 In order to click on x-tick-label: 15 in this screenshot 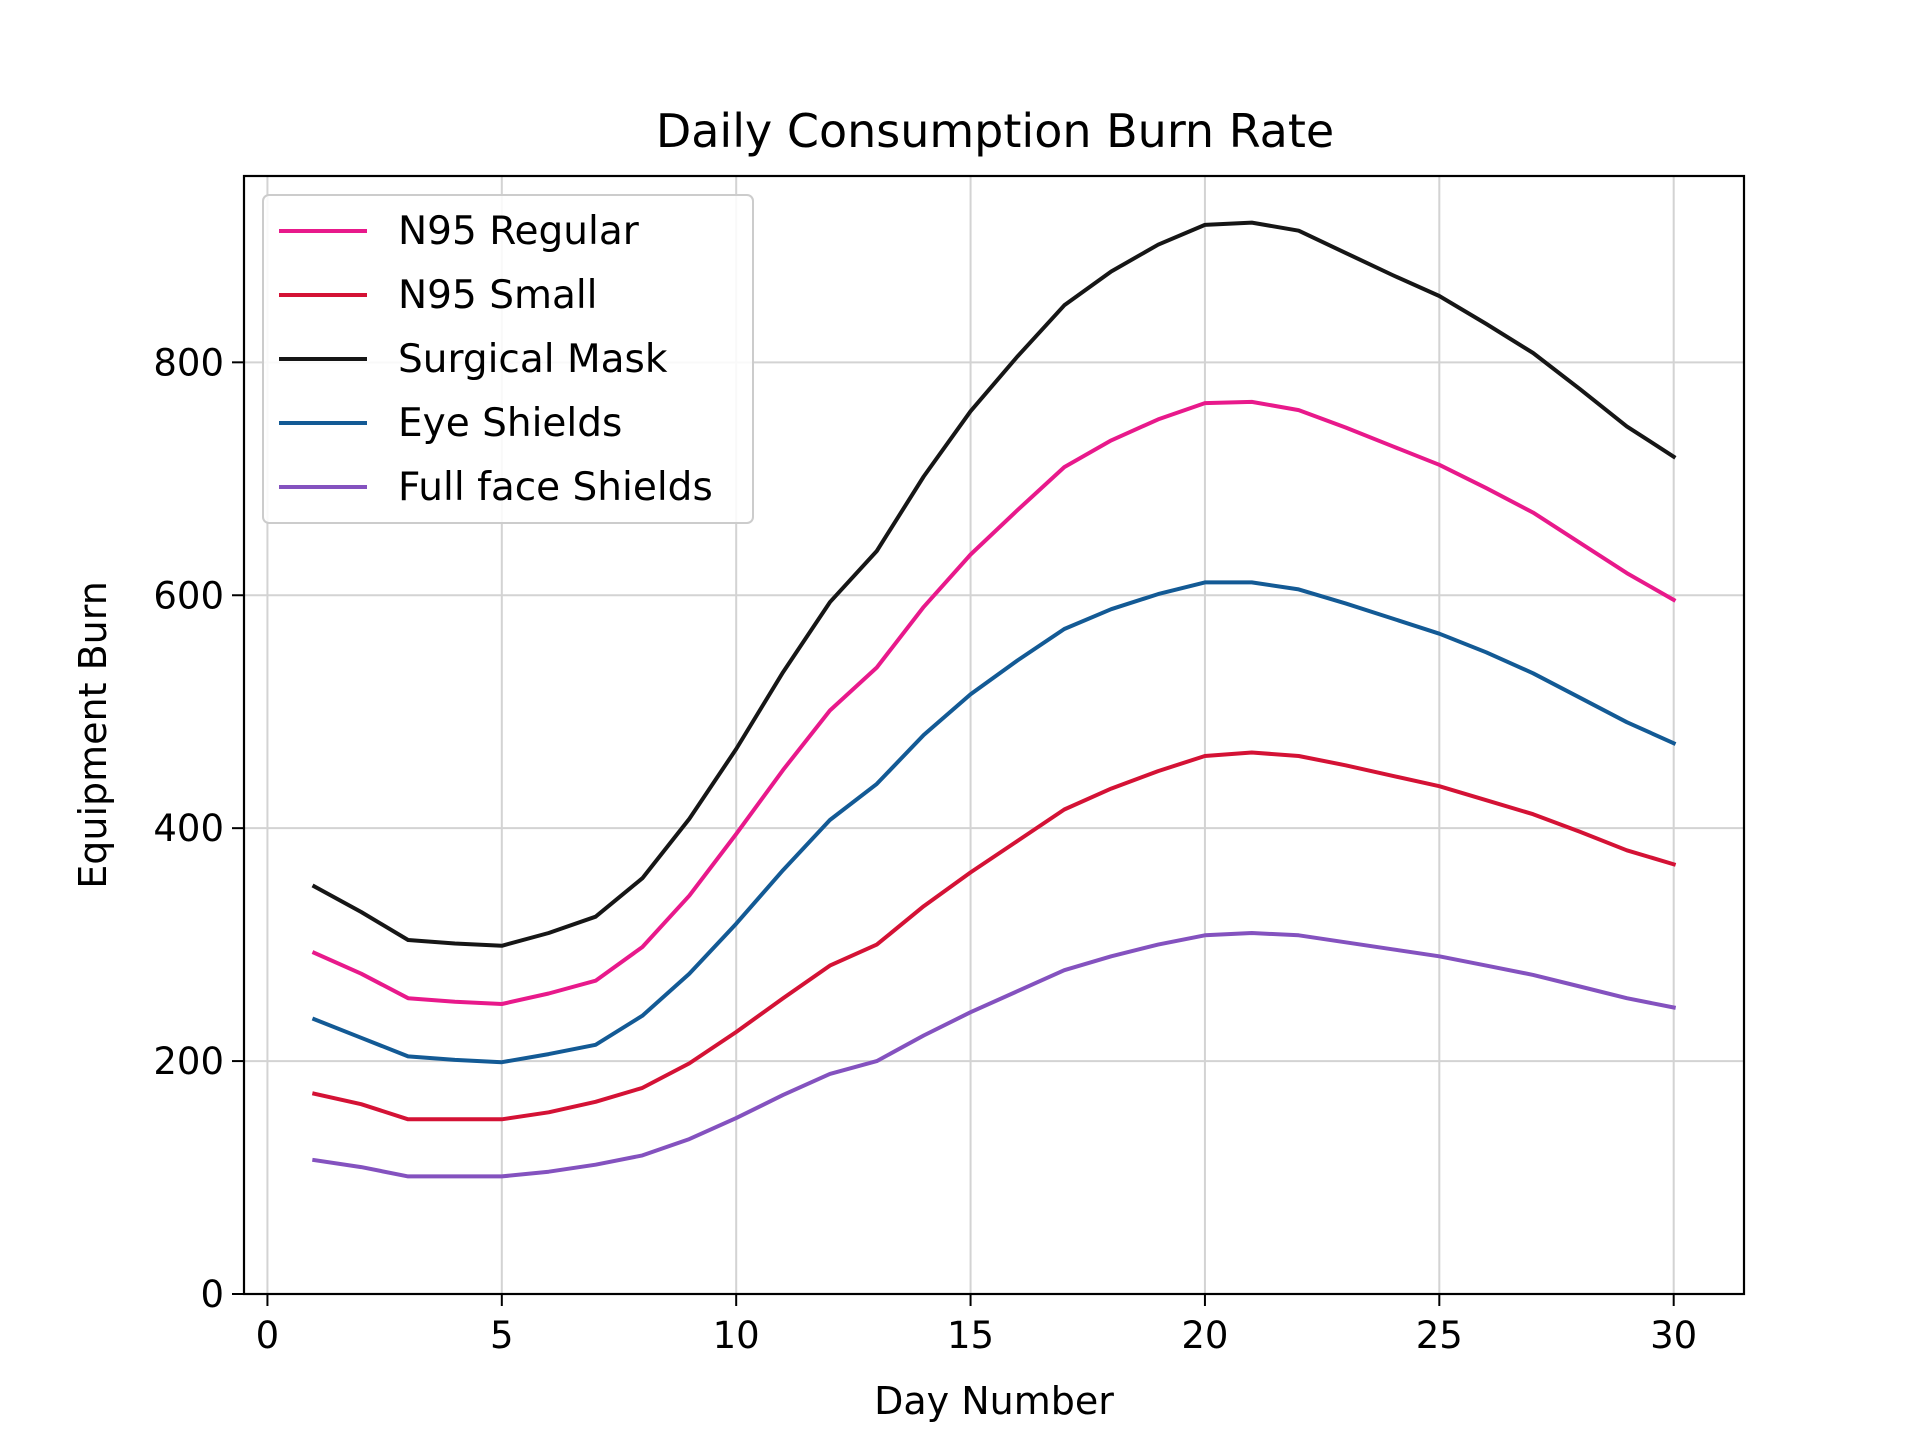, I will do `click(970, 1335)`.